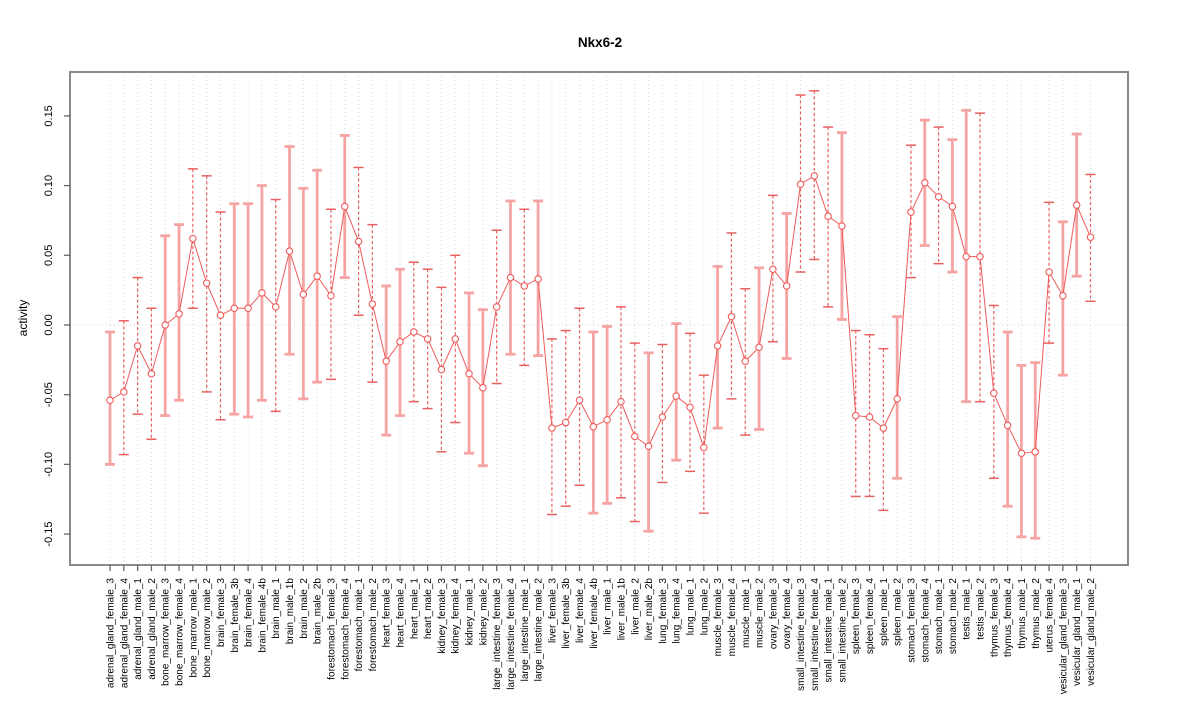  Describe the element at coordinates (276, 608) in the screenshot. I see `x-tick-label: brain_male_1` at that location.